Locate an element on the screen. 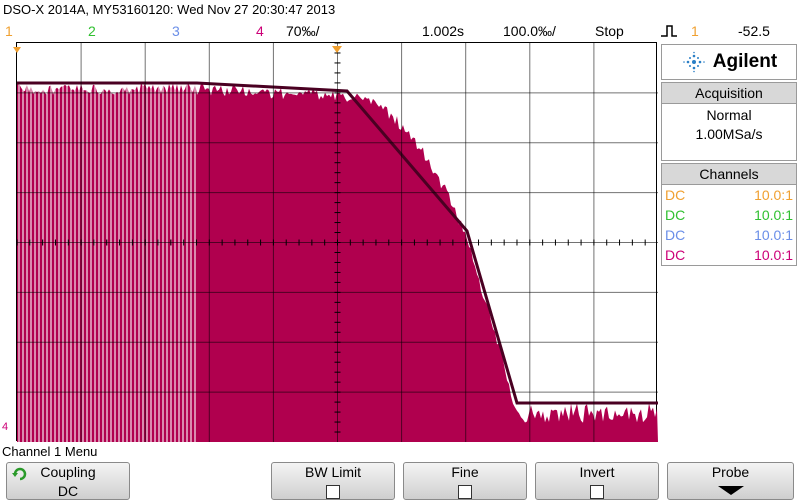  zoom-level: 100.0‰/ is located at coordinates (529, 31).